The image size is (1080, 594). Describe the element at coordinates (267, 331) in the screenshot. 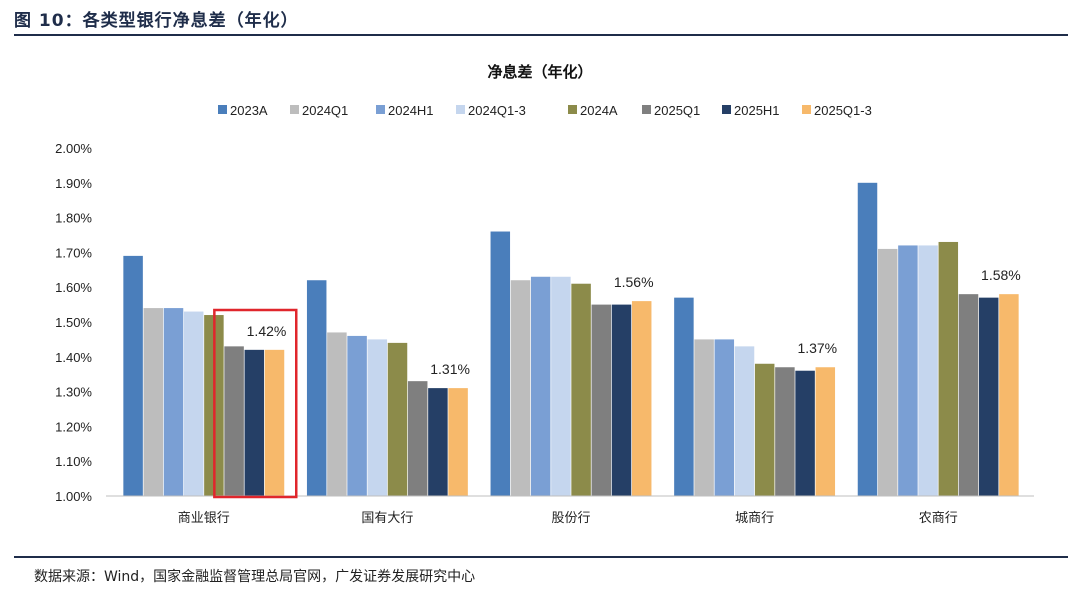

I see `data-label: 1.42%` at that location.